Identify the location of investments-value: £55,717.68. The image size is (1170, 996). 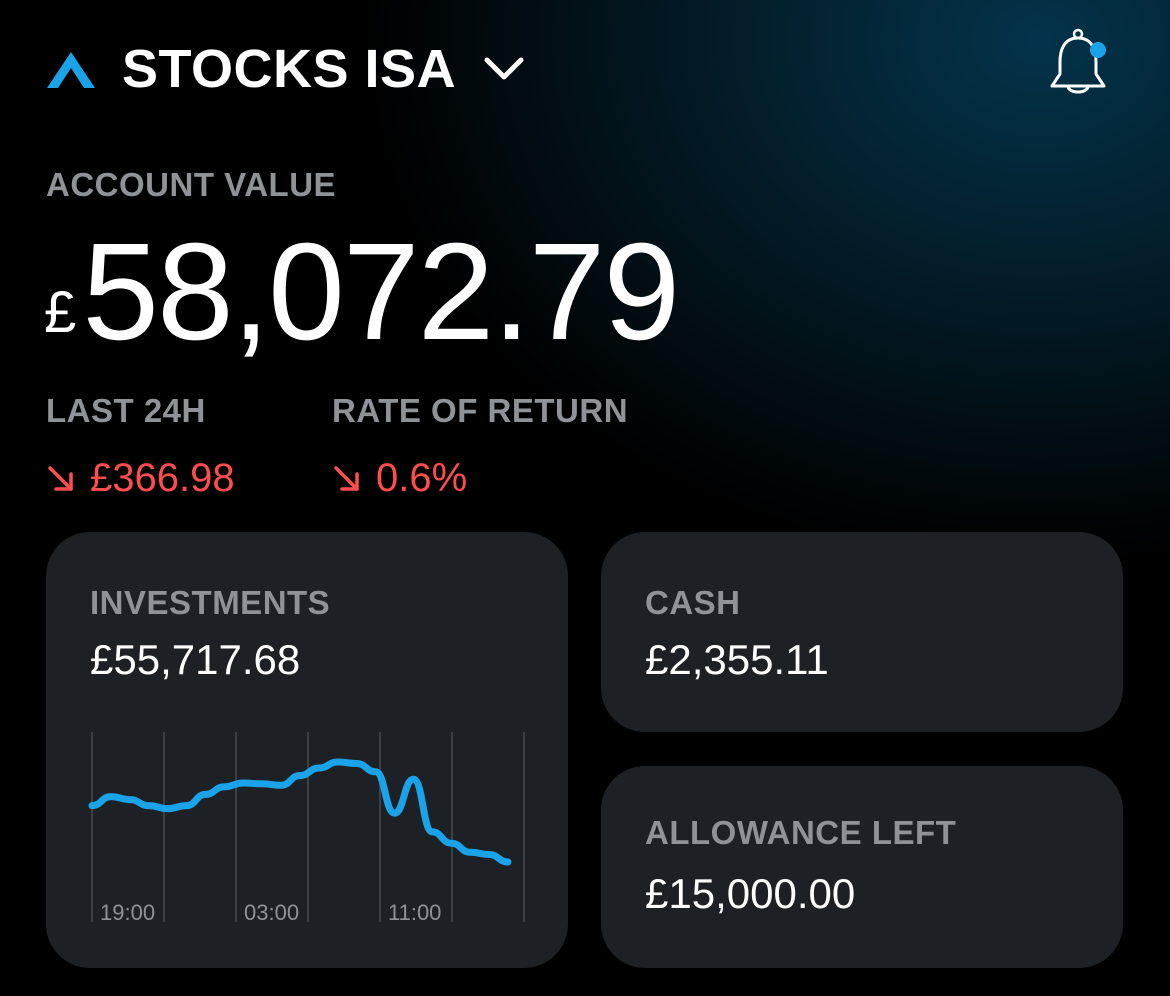
(195, 659).